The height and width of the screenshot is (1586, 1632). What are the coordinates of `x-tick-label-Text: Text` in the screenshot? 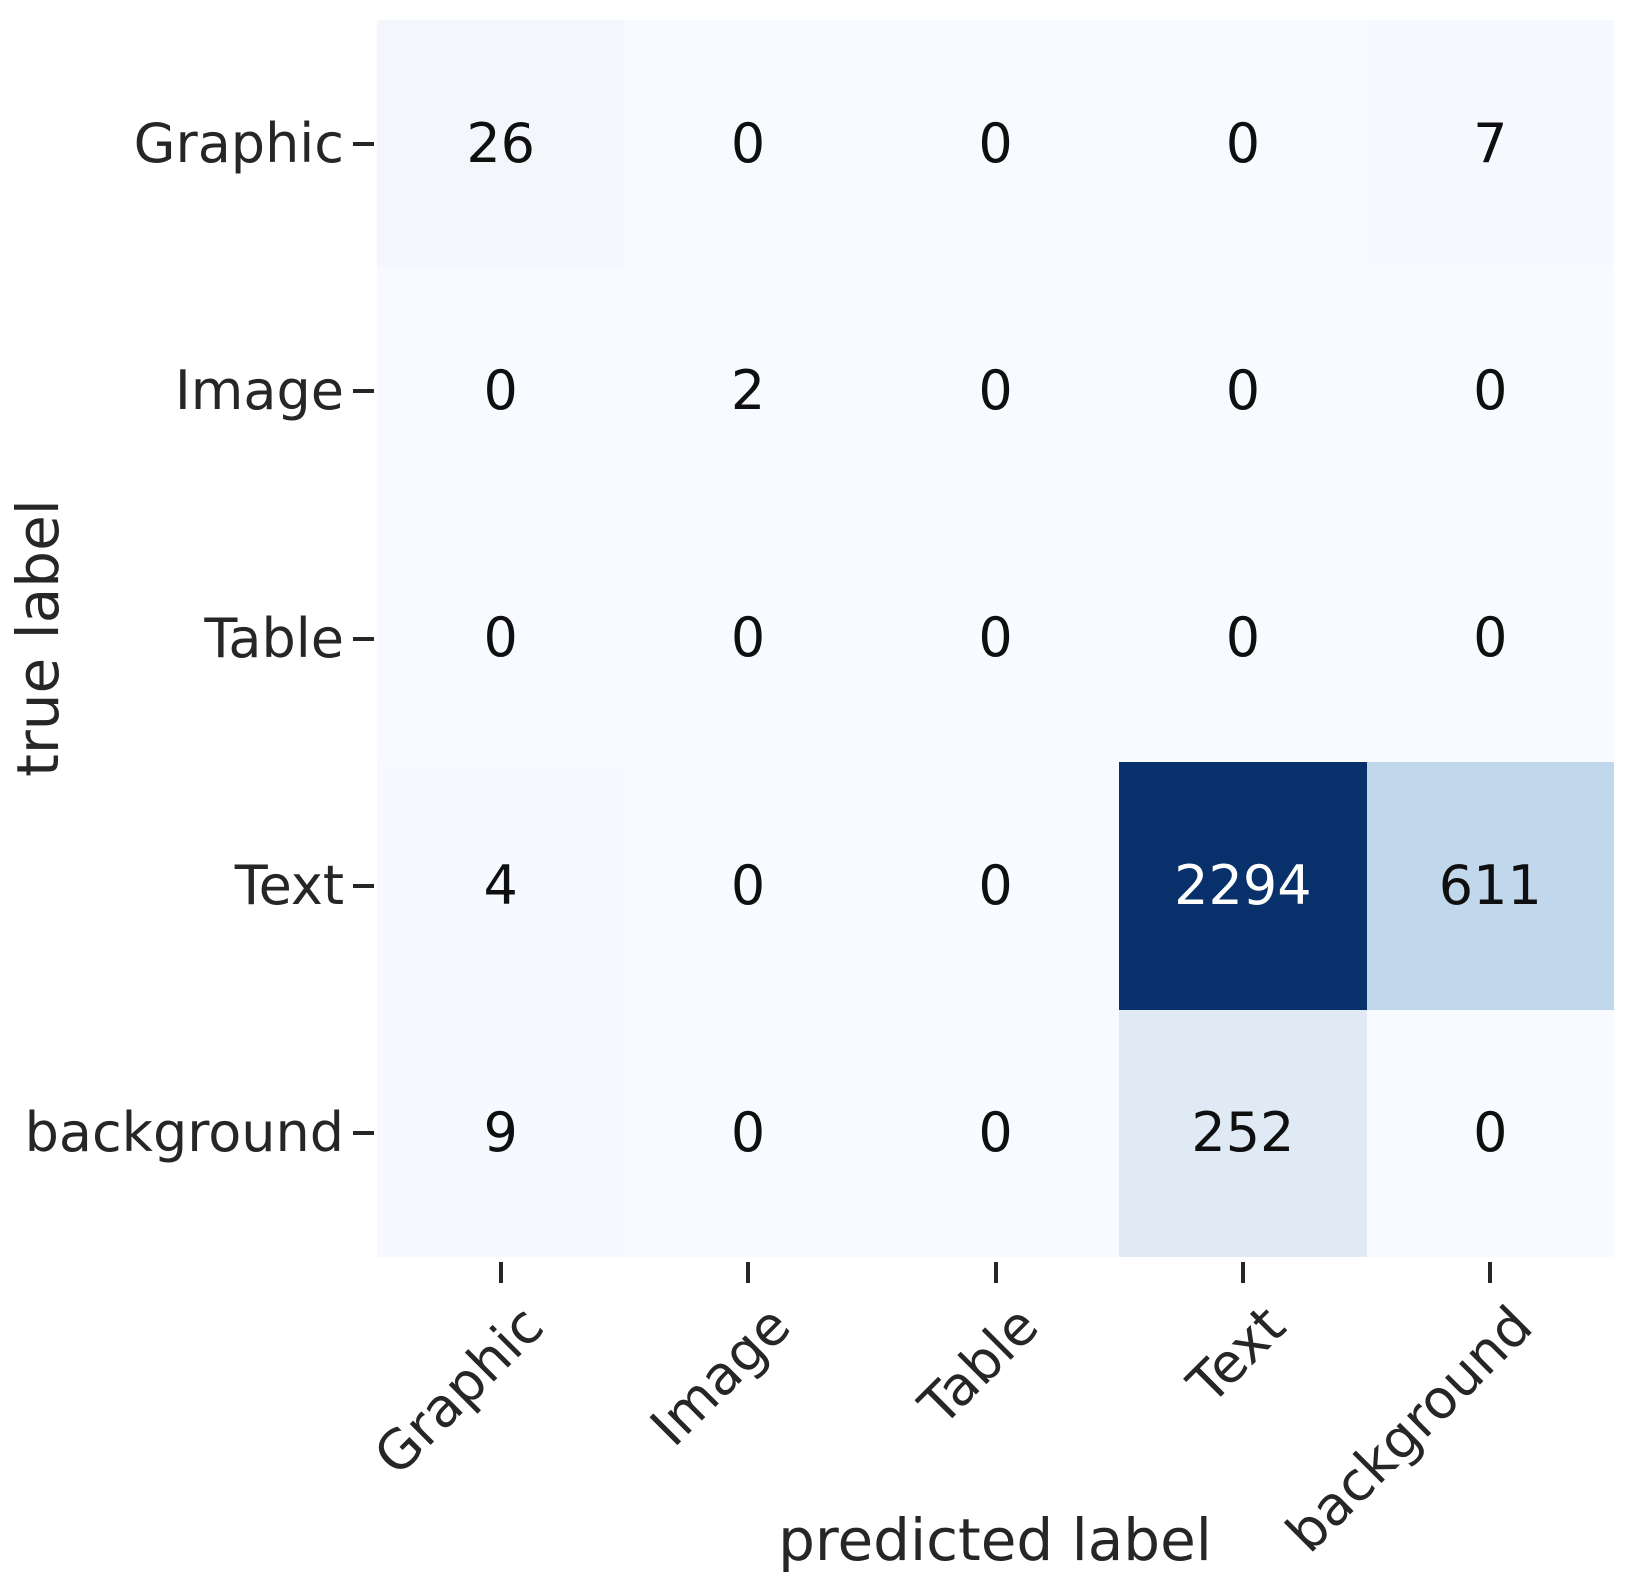 It's located at (1236, 1354).